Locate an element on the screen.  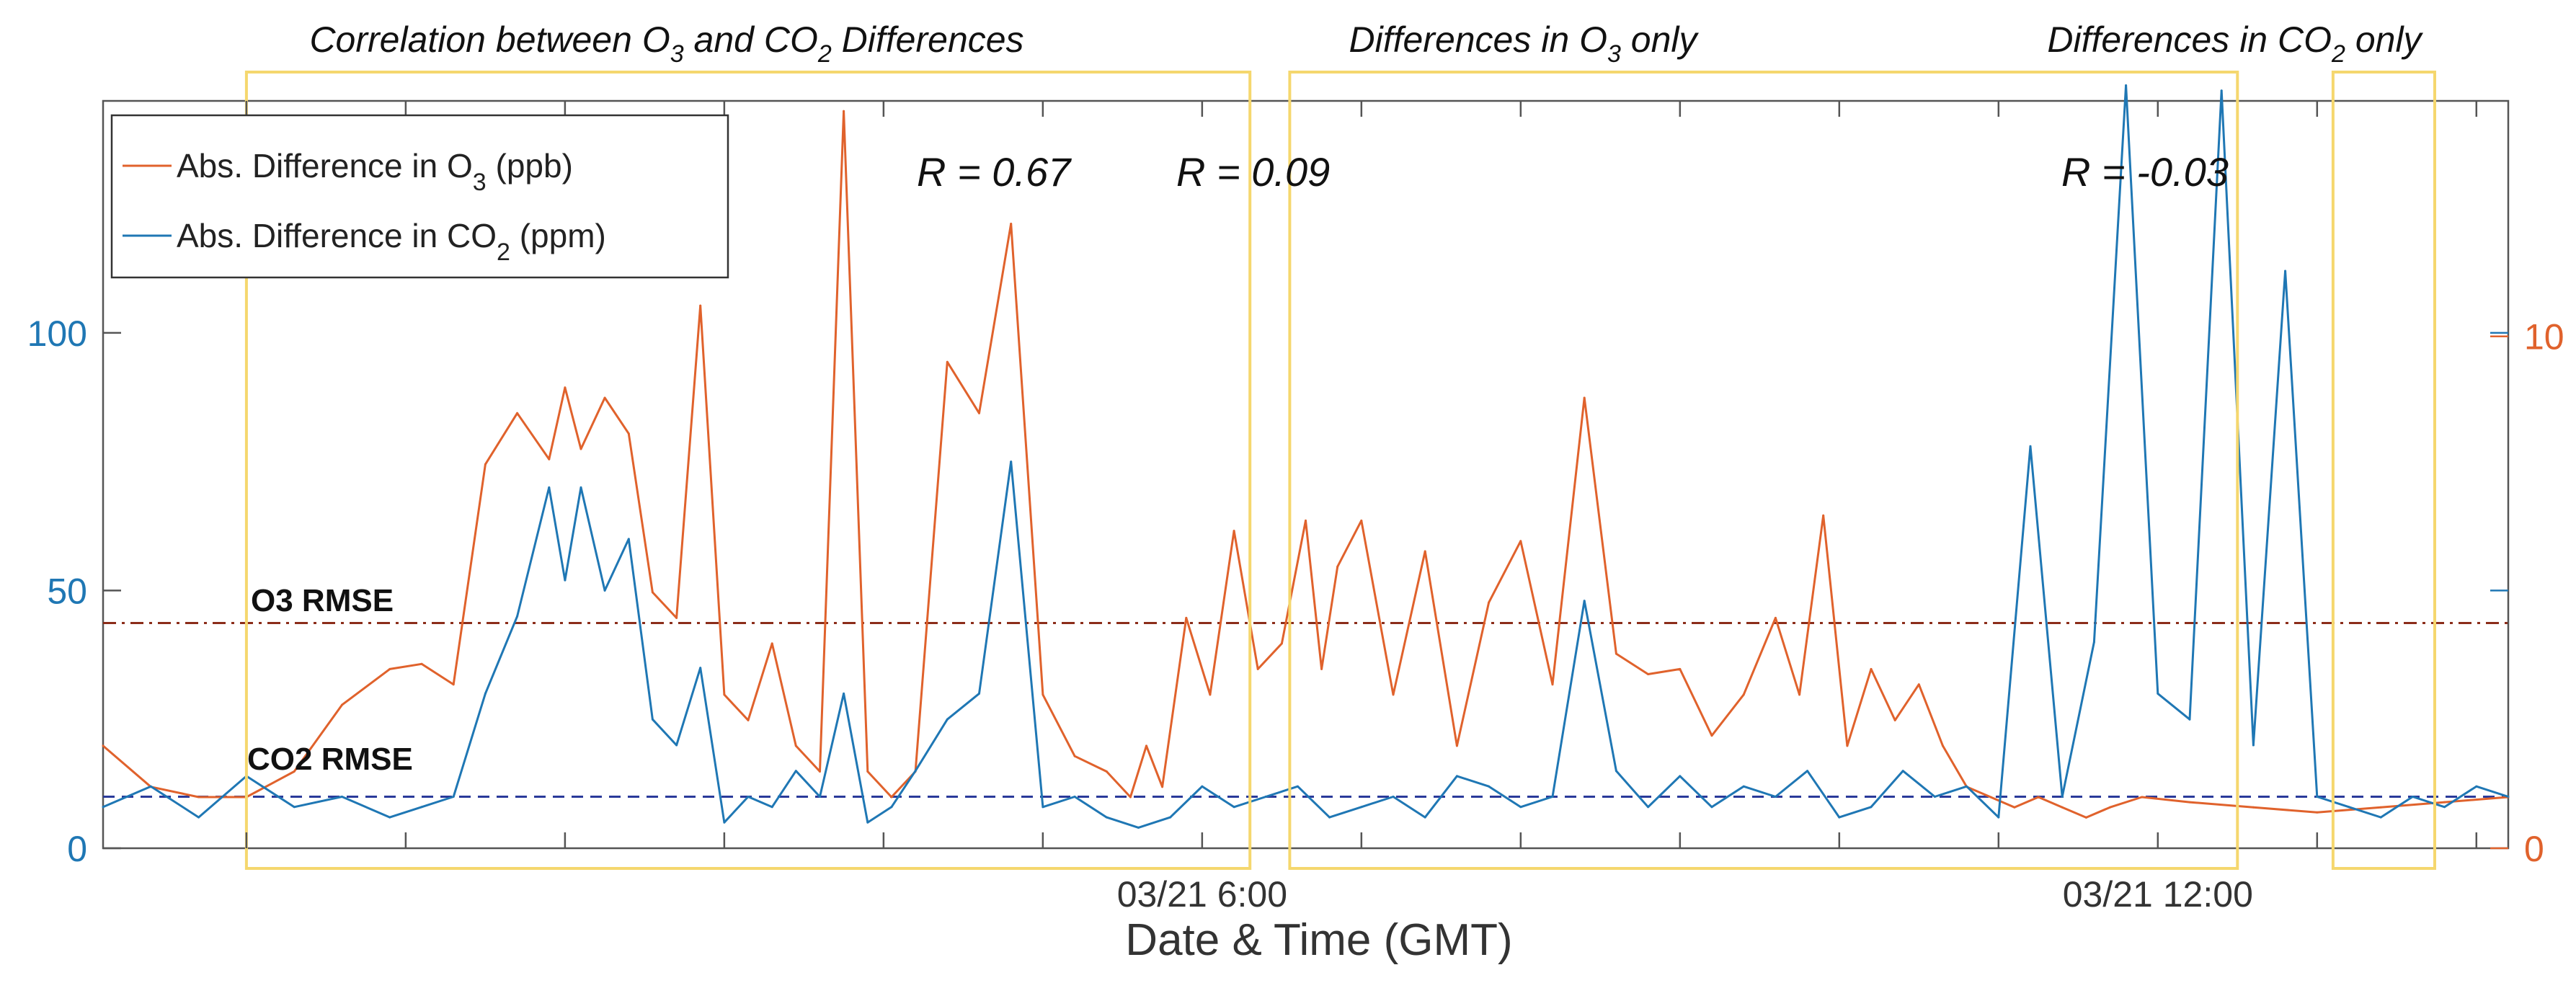
y-right-tick-label: 10 is located at coordinates (2544, 337).